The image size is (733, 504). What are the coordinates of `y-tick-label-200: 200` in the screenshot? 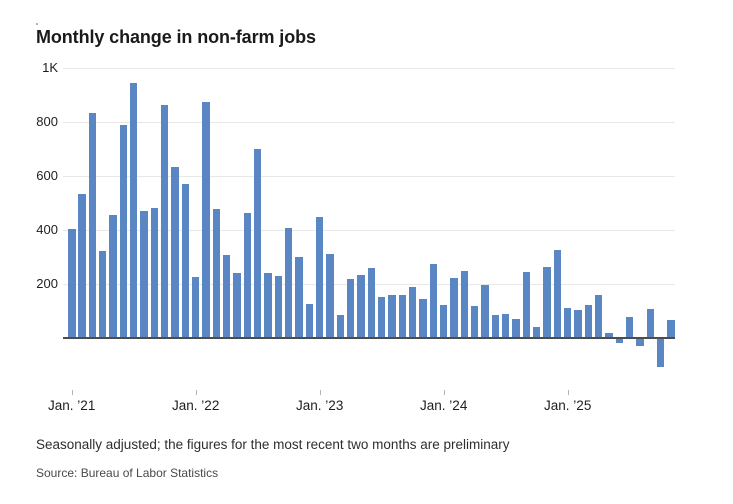 It's located at (47, 283).